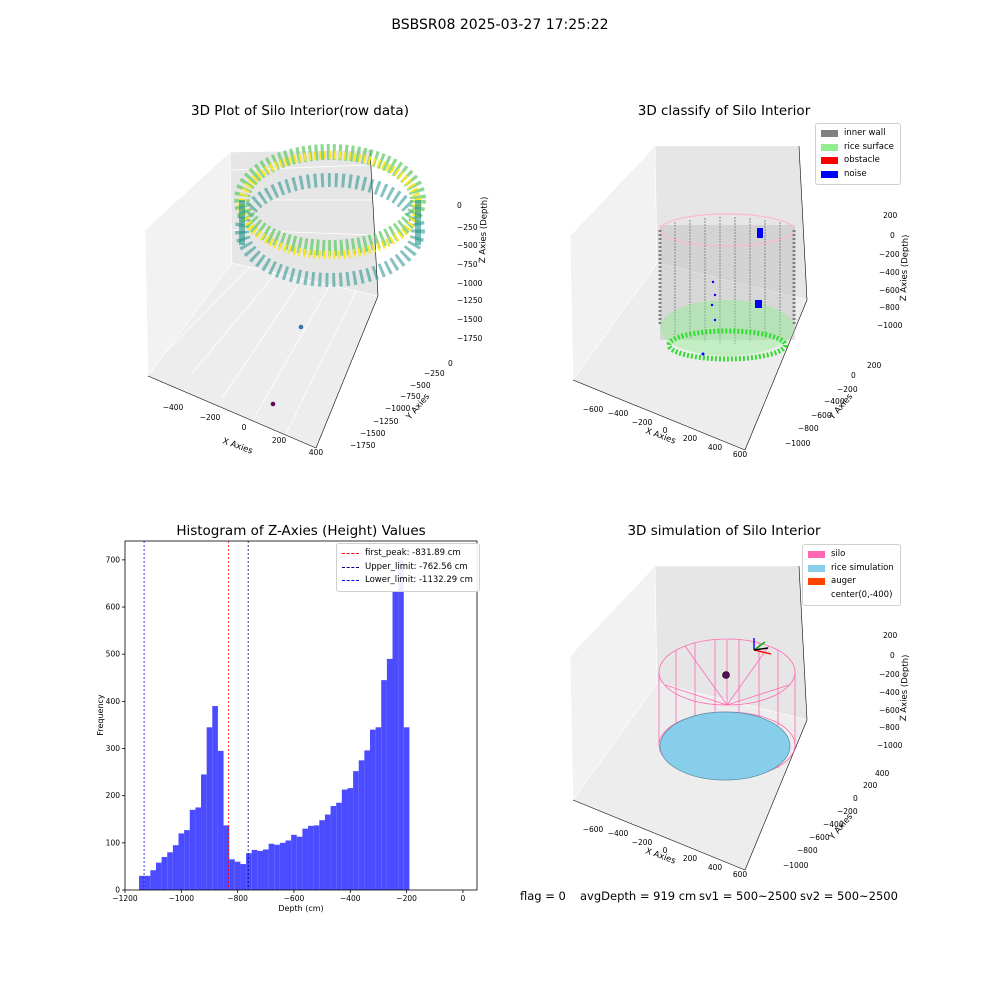  I want to click on classify-x-tick: 600, so click(740, 454).